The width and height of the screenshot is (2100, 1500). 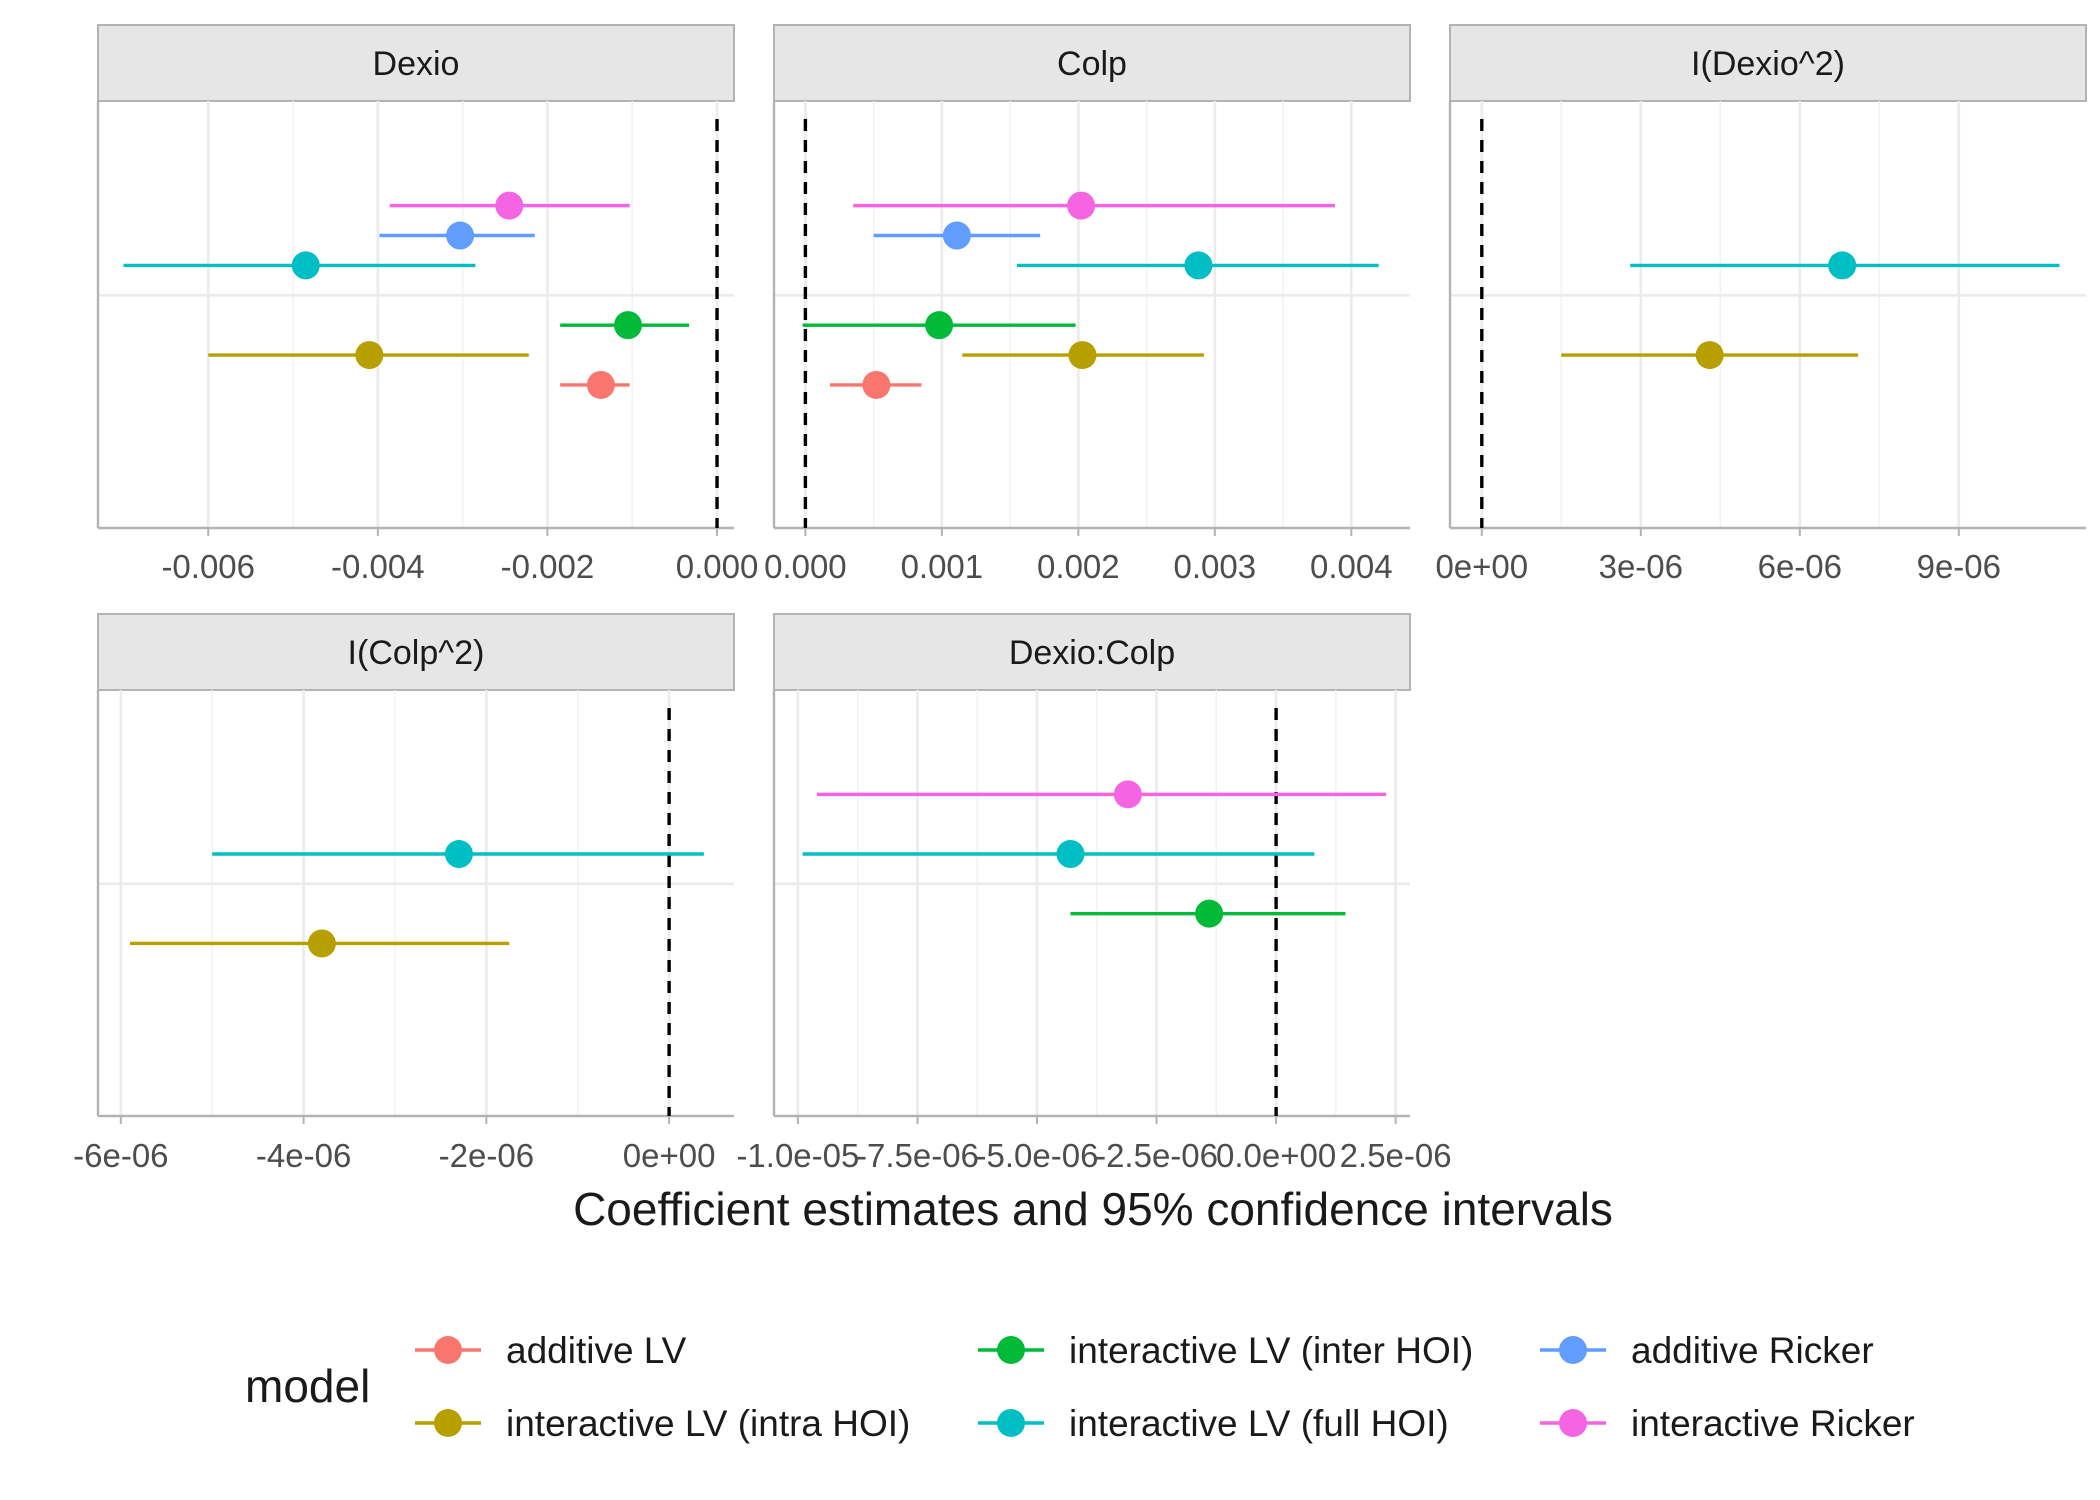 What do you see at coordinates (120, 1155) in the screenshot?
I see `x-tick-label: -6e-06` at bounding box center [120, 1155].